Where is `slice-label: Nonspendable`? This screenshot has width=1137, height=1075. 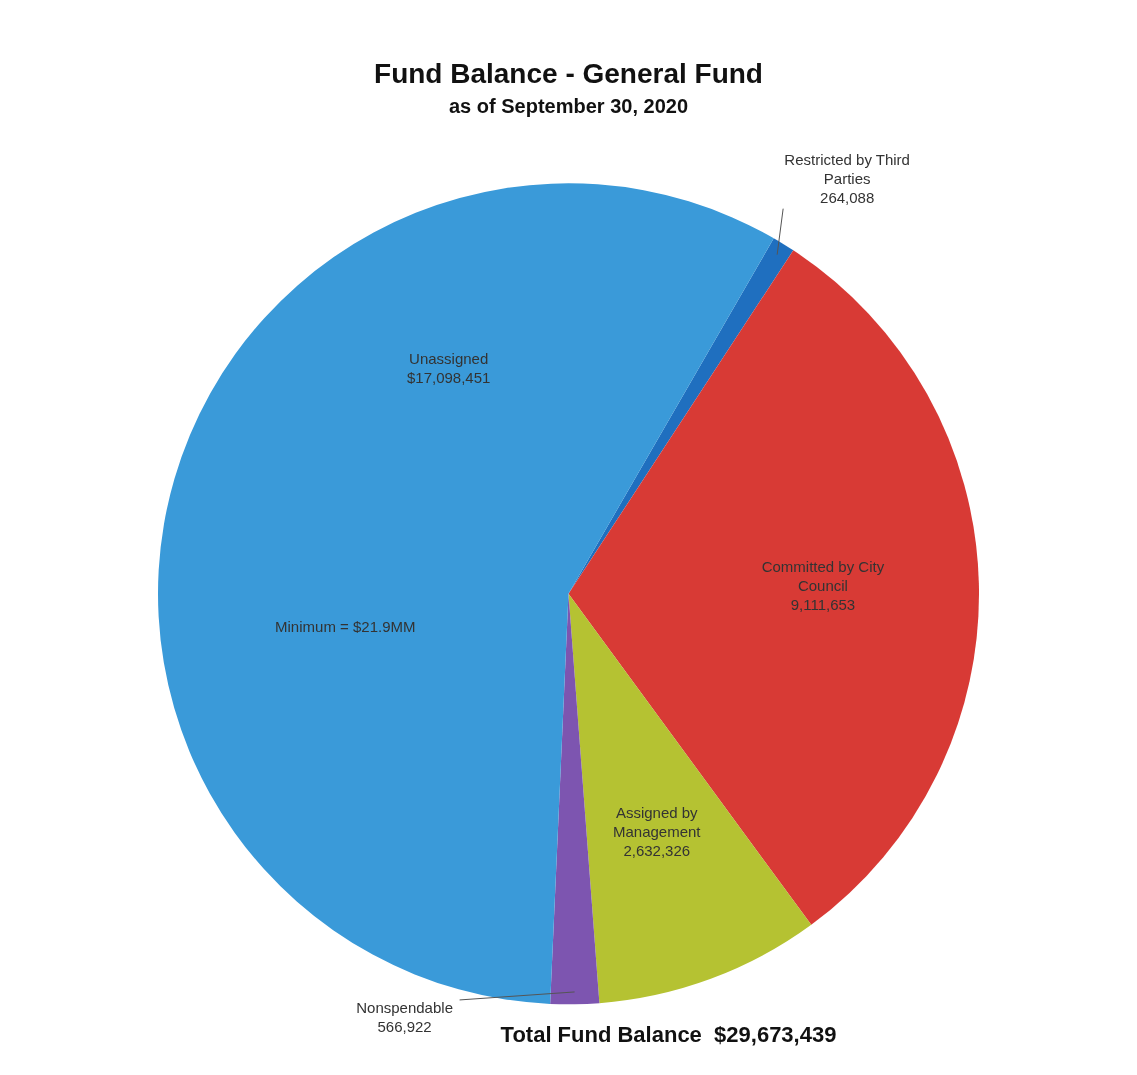 slice-label: Nonspendable is located at coordinates (404, 1007).